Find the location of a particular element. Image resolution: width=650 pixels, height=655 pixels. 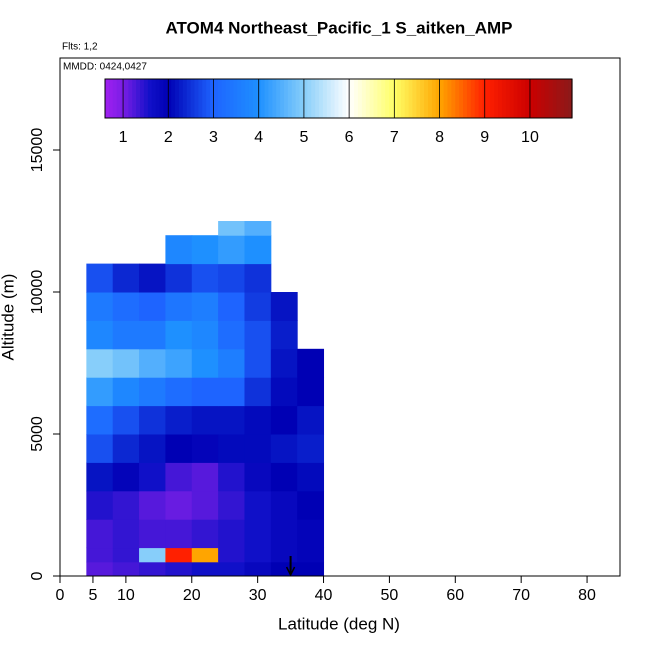

colorbar-tick-label: 6 is located at coordinates (349, 137).